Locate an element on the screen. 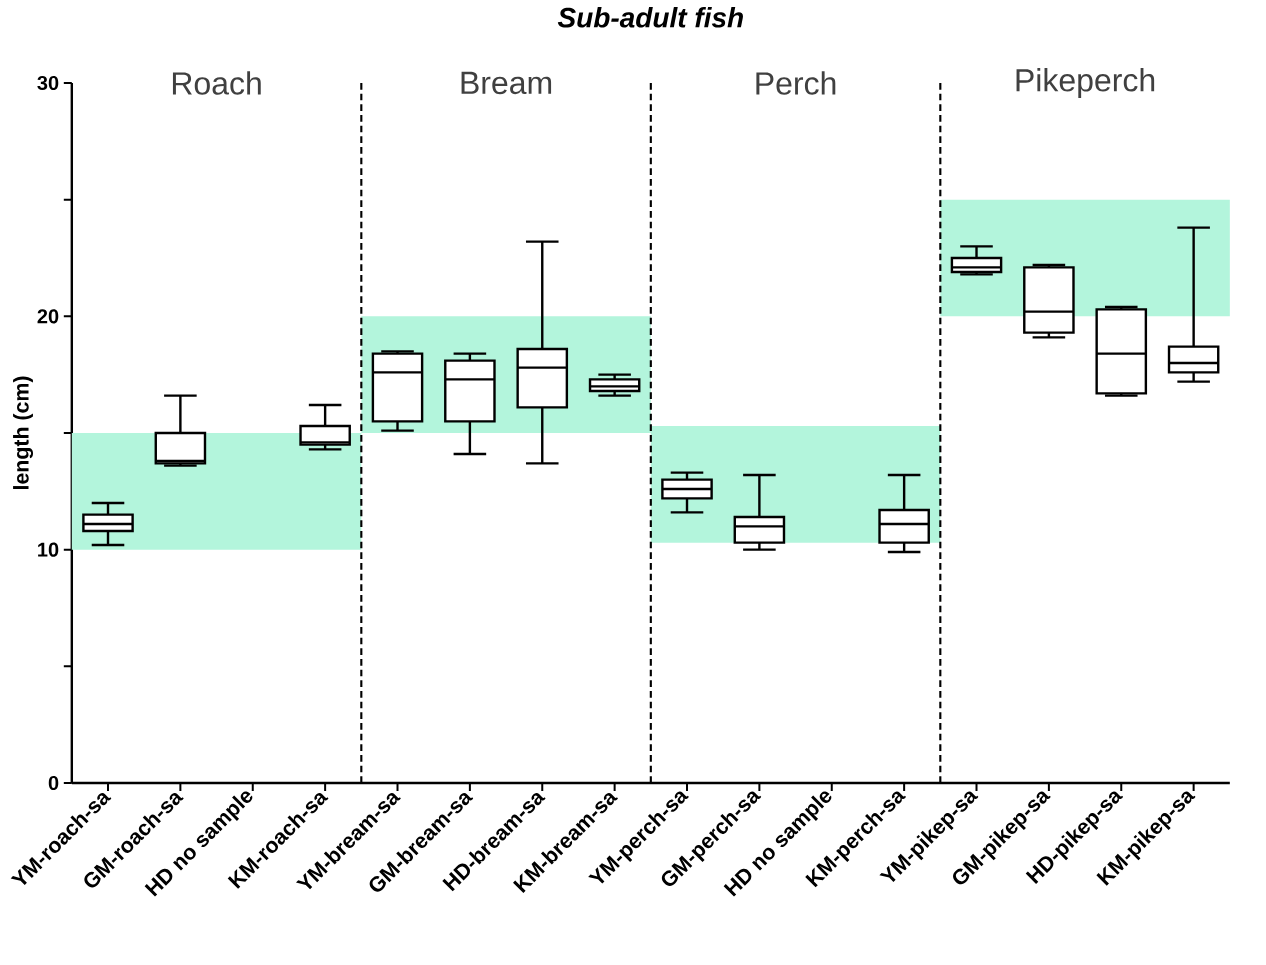 Image resolution: width=1266 pixels, height=965 pixels. y-tick-label: 10 is located at coordinates (48, 549).